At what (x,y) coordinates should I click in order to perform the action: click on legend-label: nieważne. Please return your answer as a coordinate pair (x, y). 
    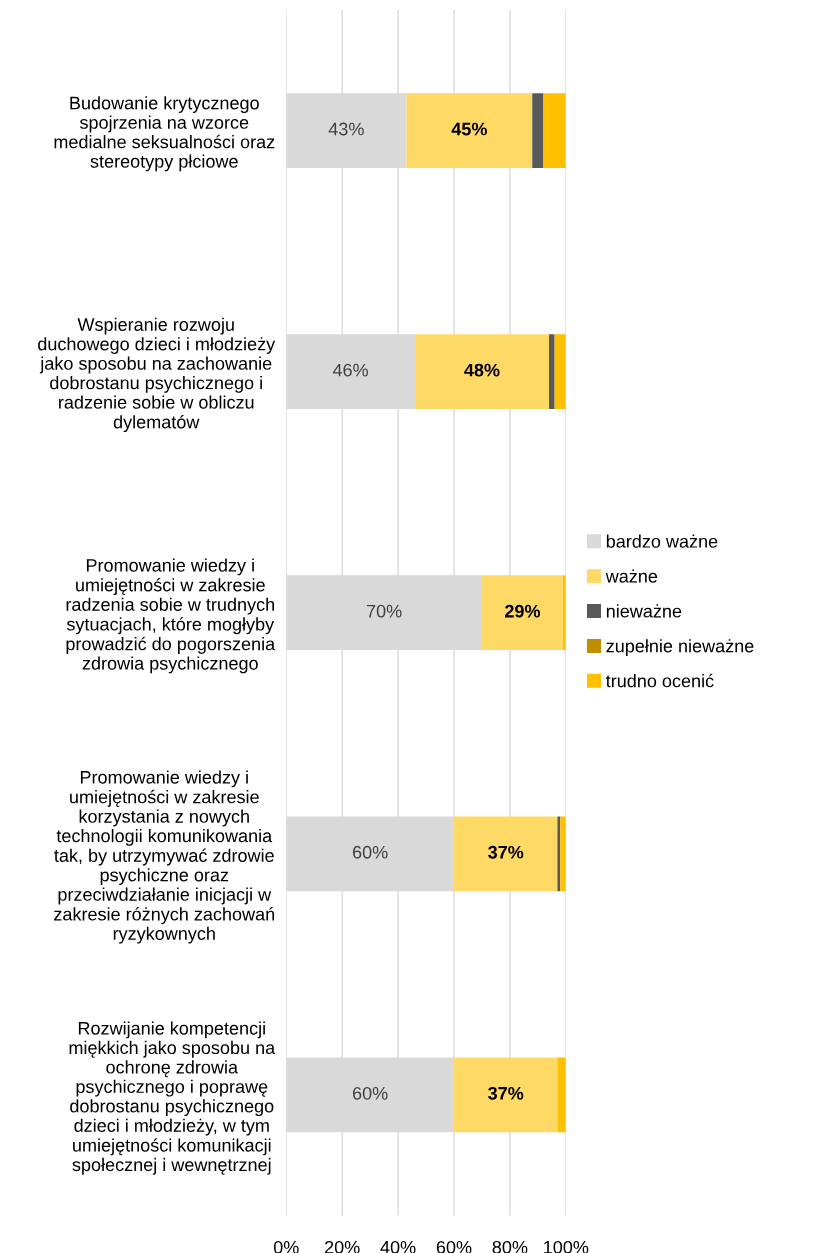
    Looking at the image, I should click on (644, 611).